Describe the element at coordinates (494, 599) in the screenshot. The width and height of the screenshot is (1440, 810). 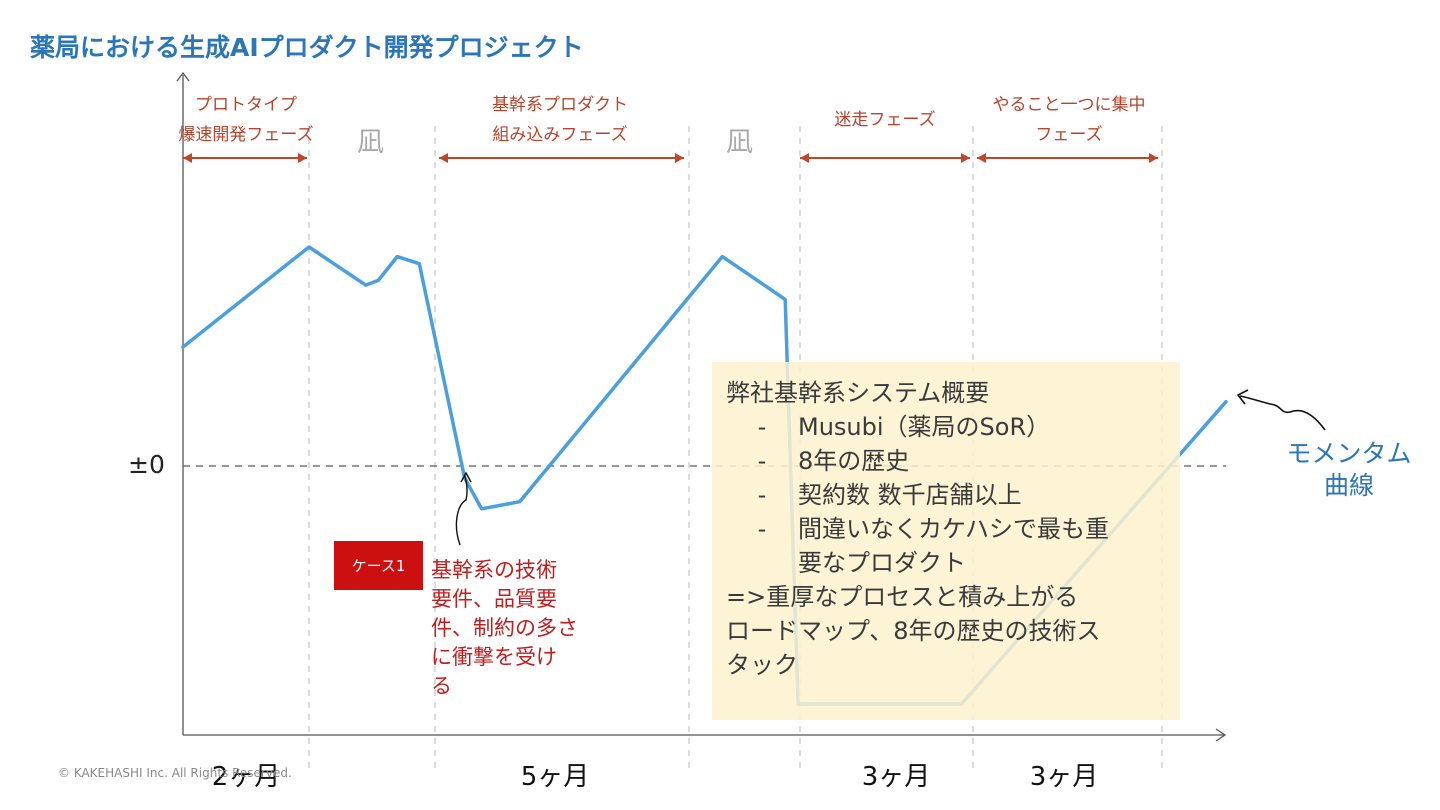
I see `case-line: 要件、品質要` at that location.